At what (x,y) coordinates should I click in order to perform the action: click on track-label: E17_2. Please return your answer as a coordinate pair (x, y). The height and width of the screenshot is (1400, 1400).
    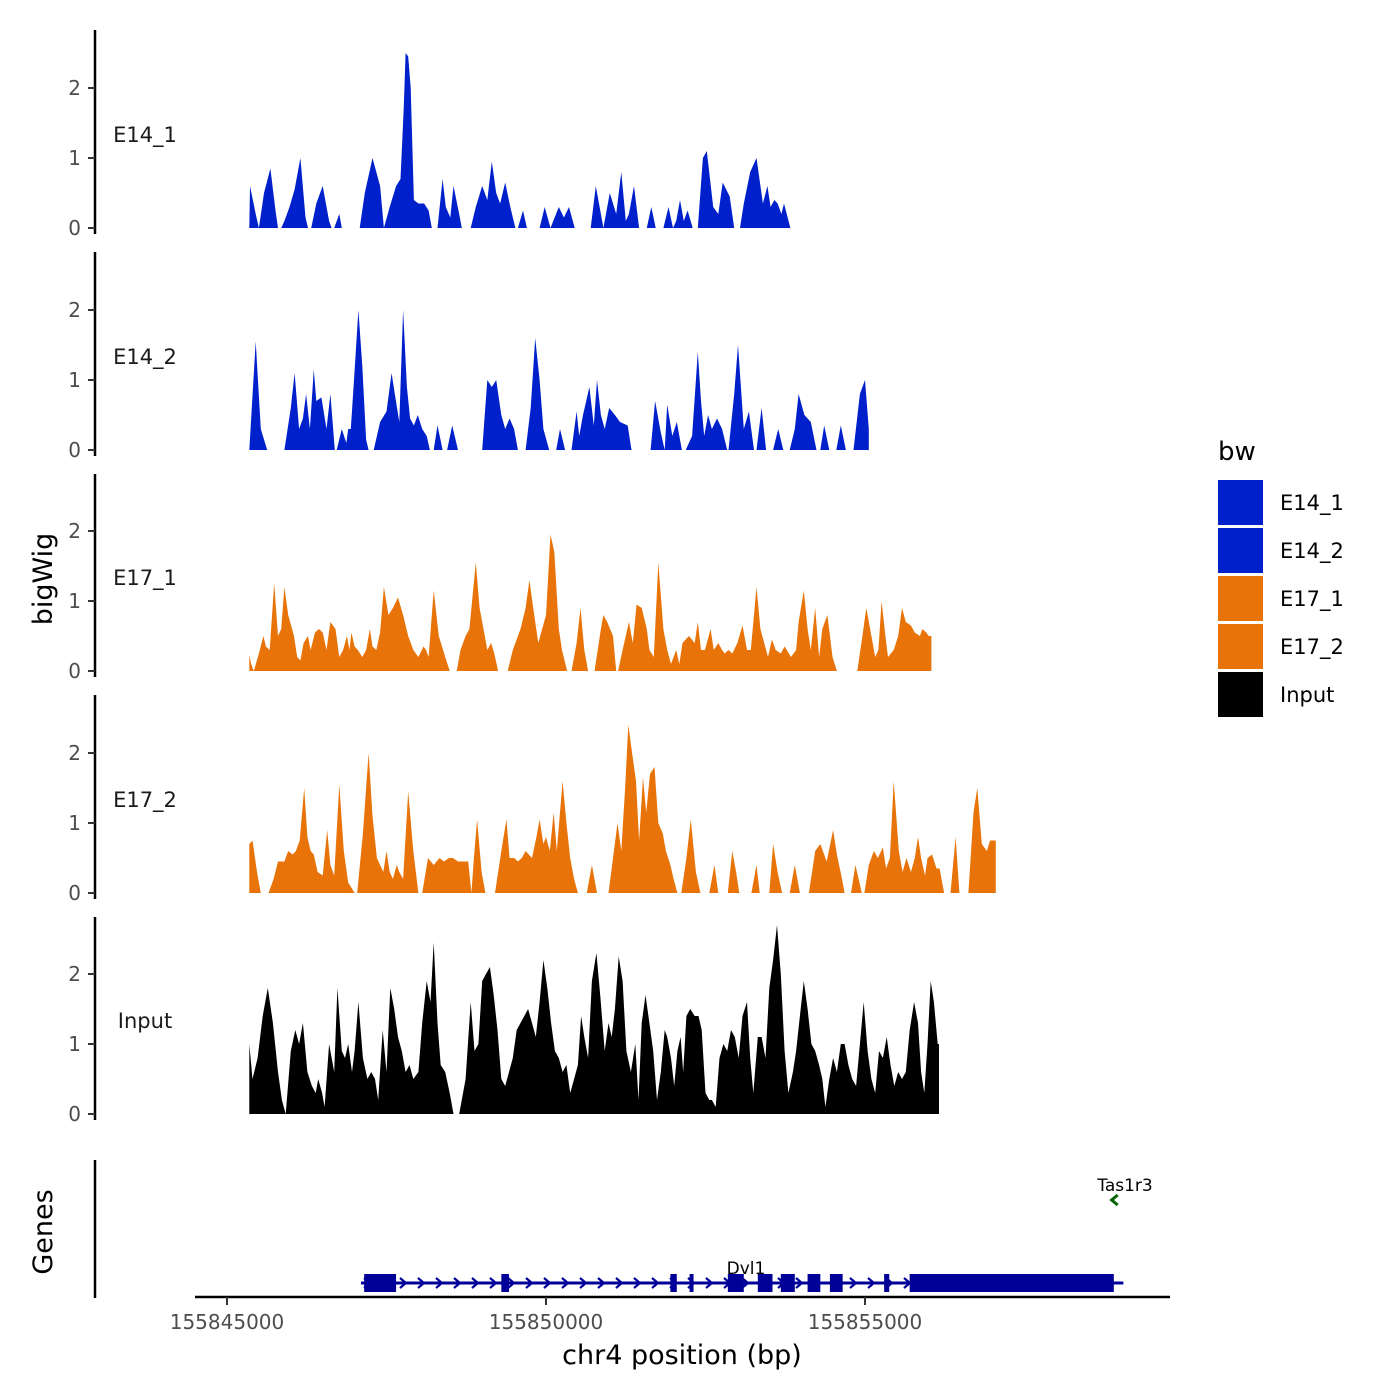
    Looking at the image, I should click on (145, 800).